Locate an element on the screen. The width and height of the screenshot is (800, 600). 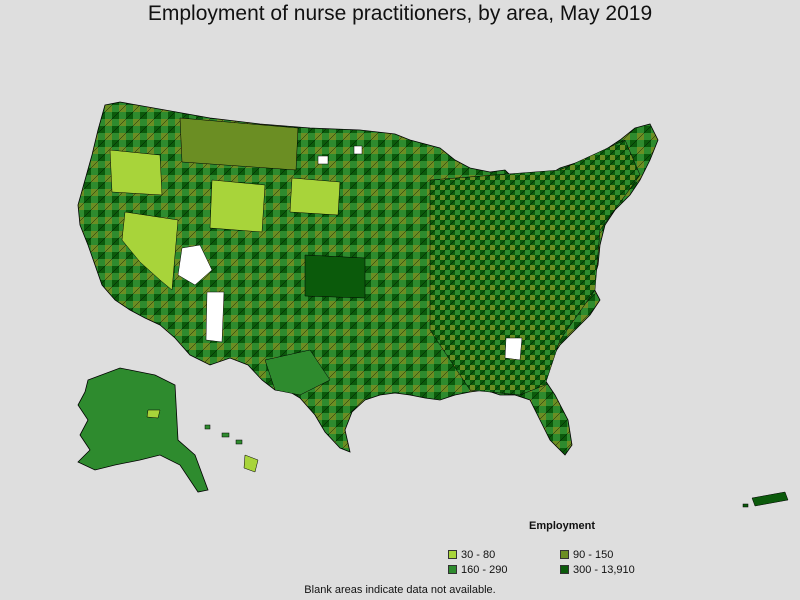
legend-label: 90 - 150 is located at coordinates (593, 554).